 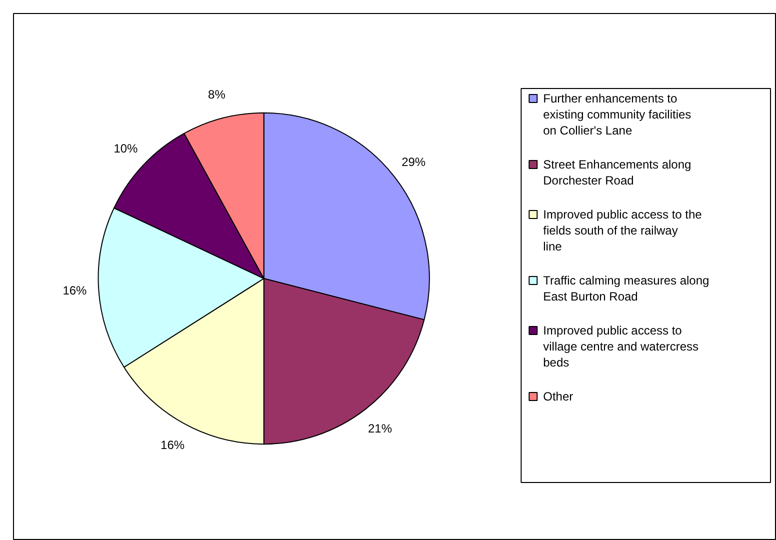 What do you see at coordinates (558, 397) in the screenshot?
I see `legend-label: Other` at bounding box center [558, 397].